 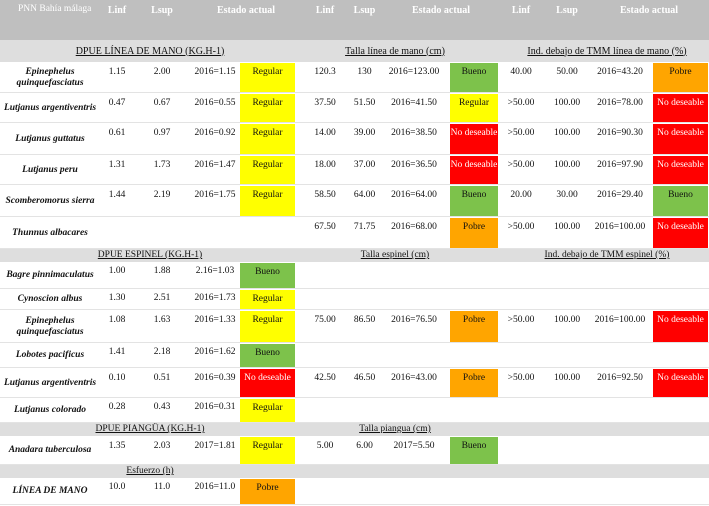 I want to click on species-name-text: Lobotes pacificus, so click(x=50, y=355).